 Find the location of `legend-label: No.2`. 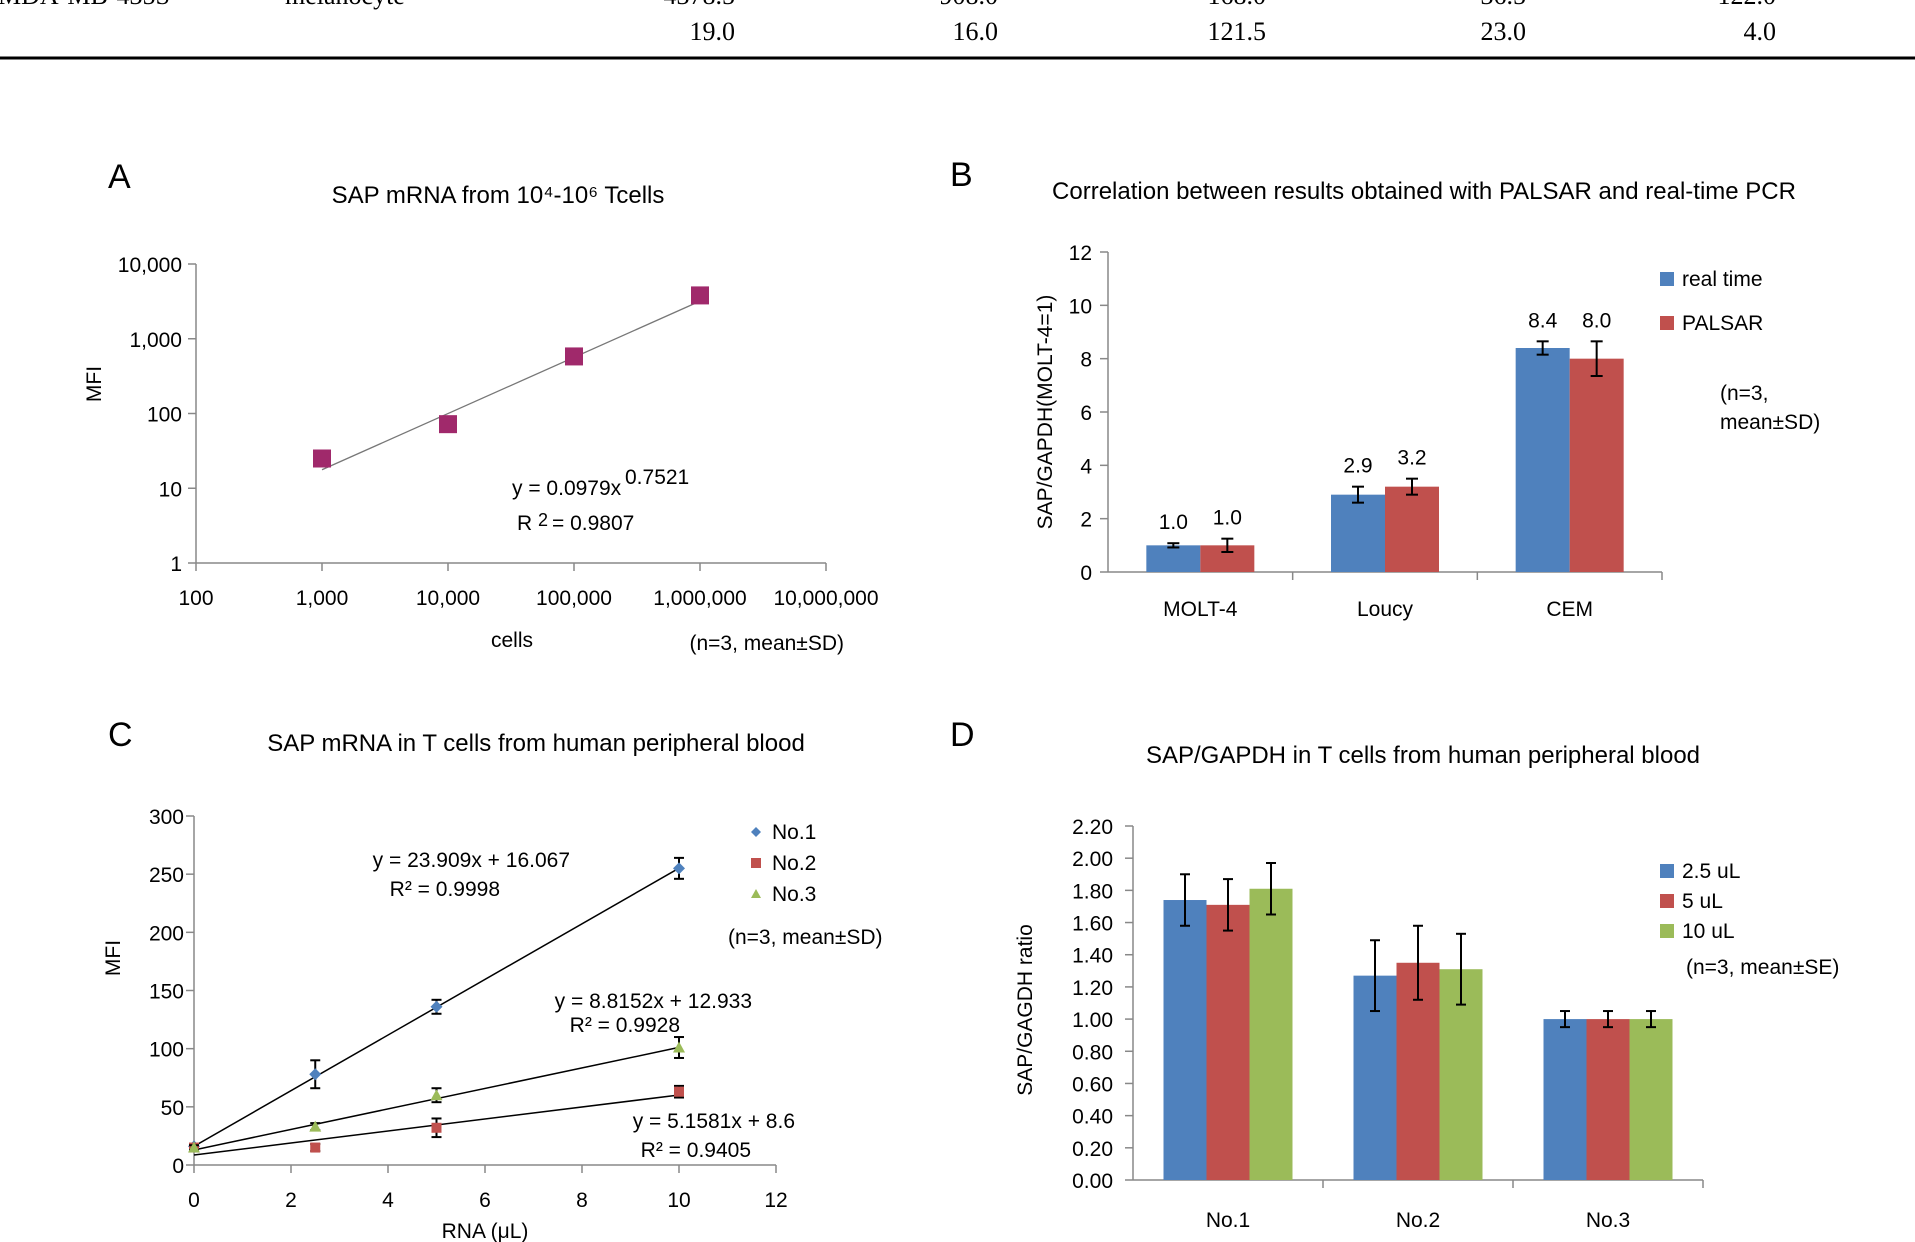

legend-label: No.2 is located at coordinates (794, 863).